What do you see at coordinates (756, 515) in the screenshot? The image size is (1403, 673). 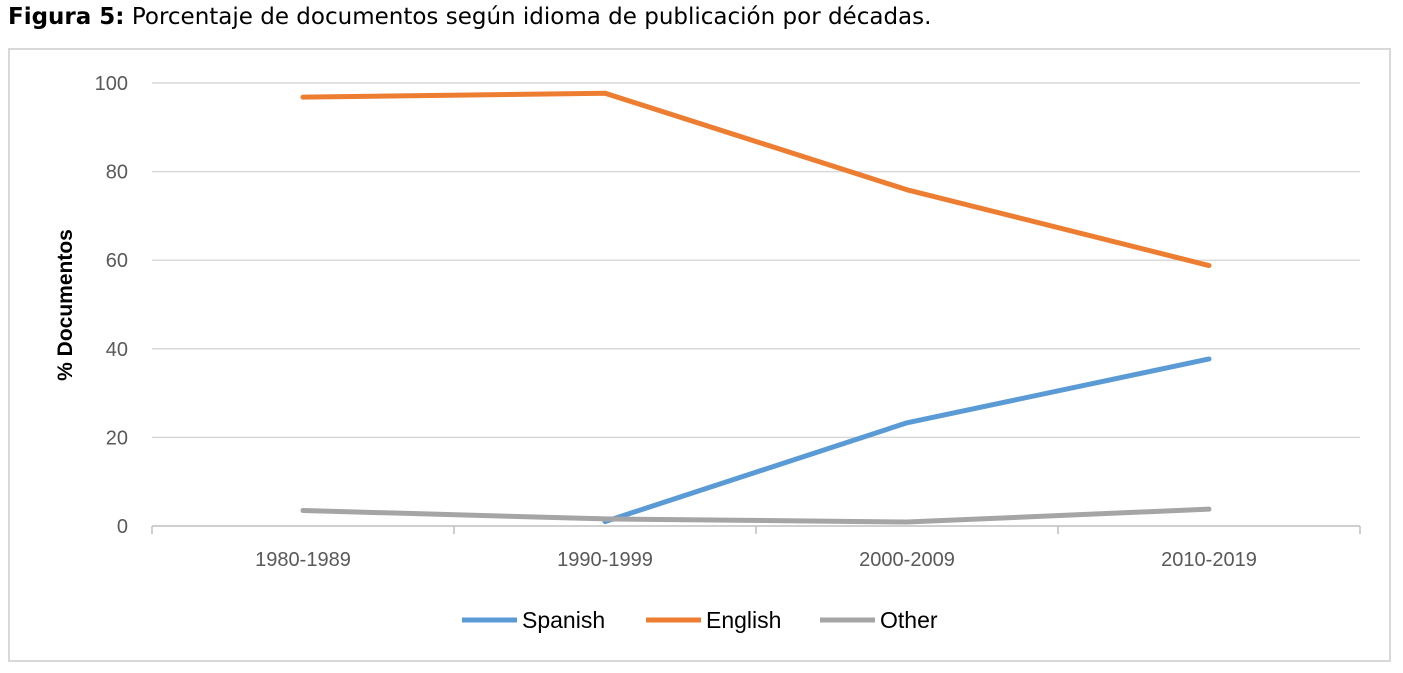 I see `series-line-other` at bounding box center [756, 515].